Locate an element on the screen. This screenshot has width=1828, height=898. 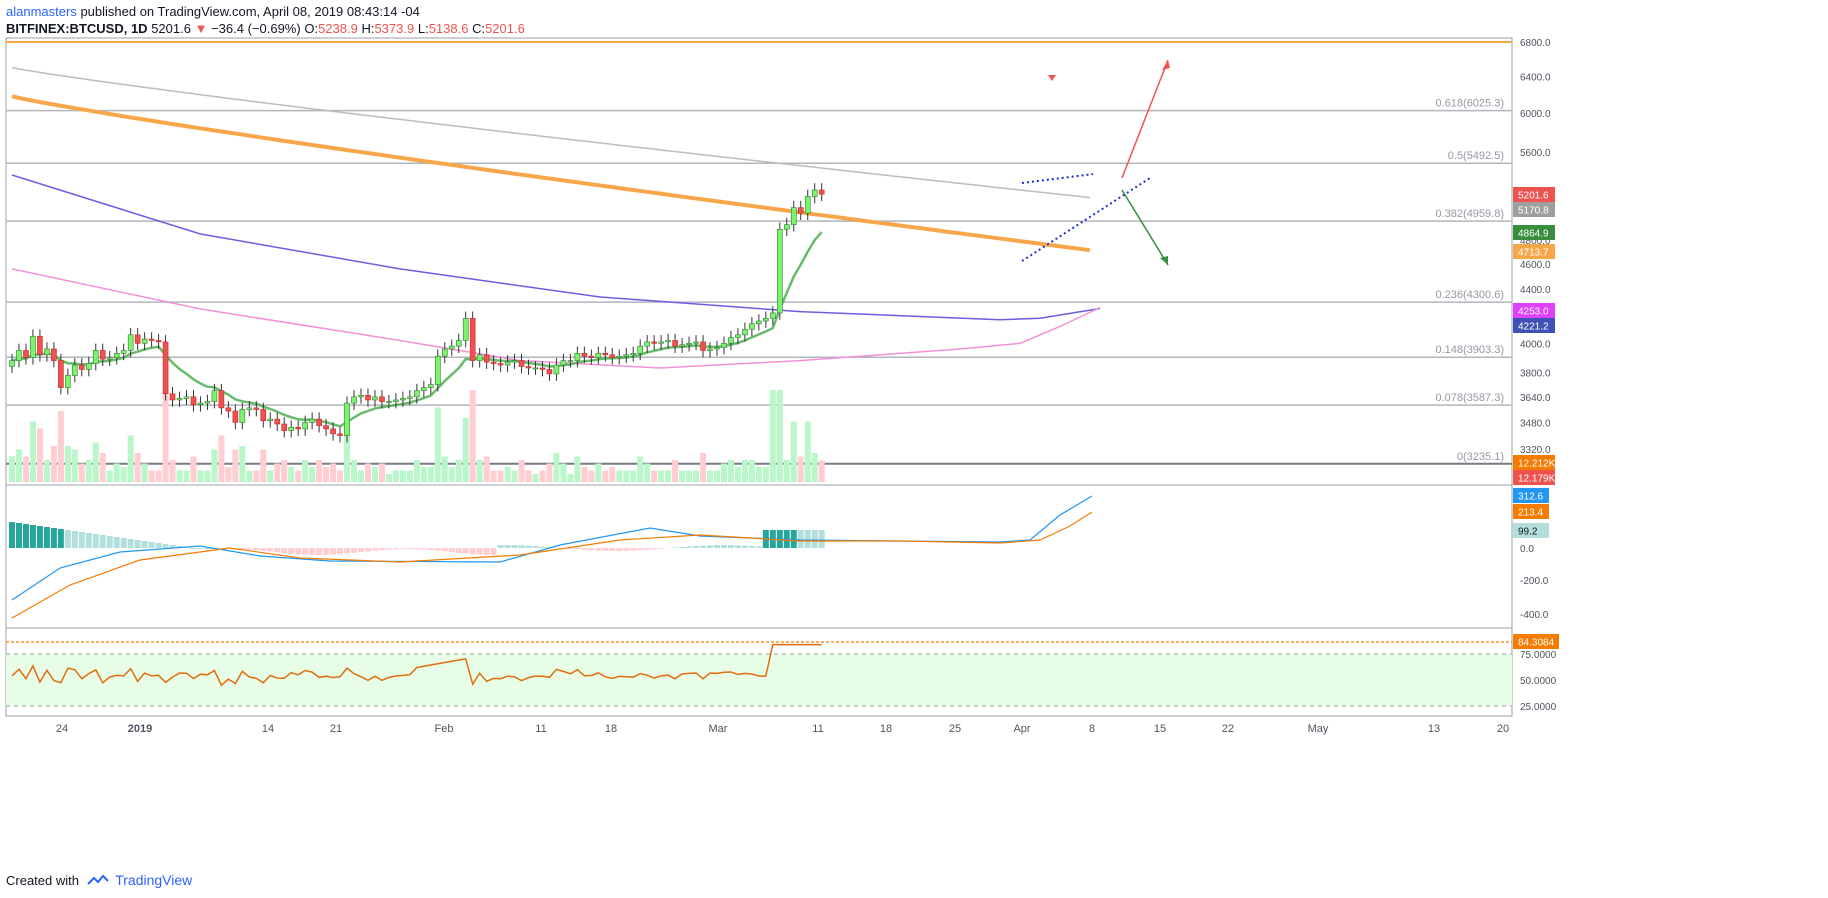
price-tag-label: 5170.8 is located at coordinates (1533, 211).